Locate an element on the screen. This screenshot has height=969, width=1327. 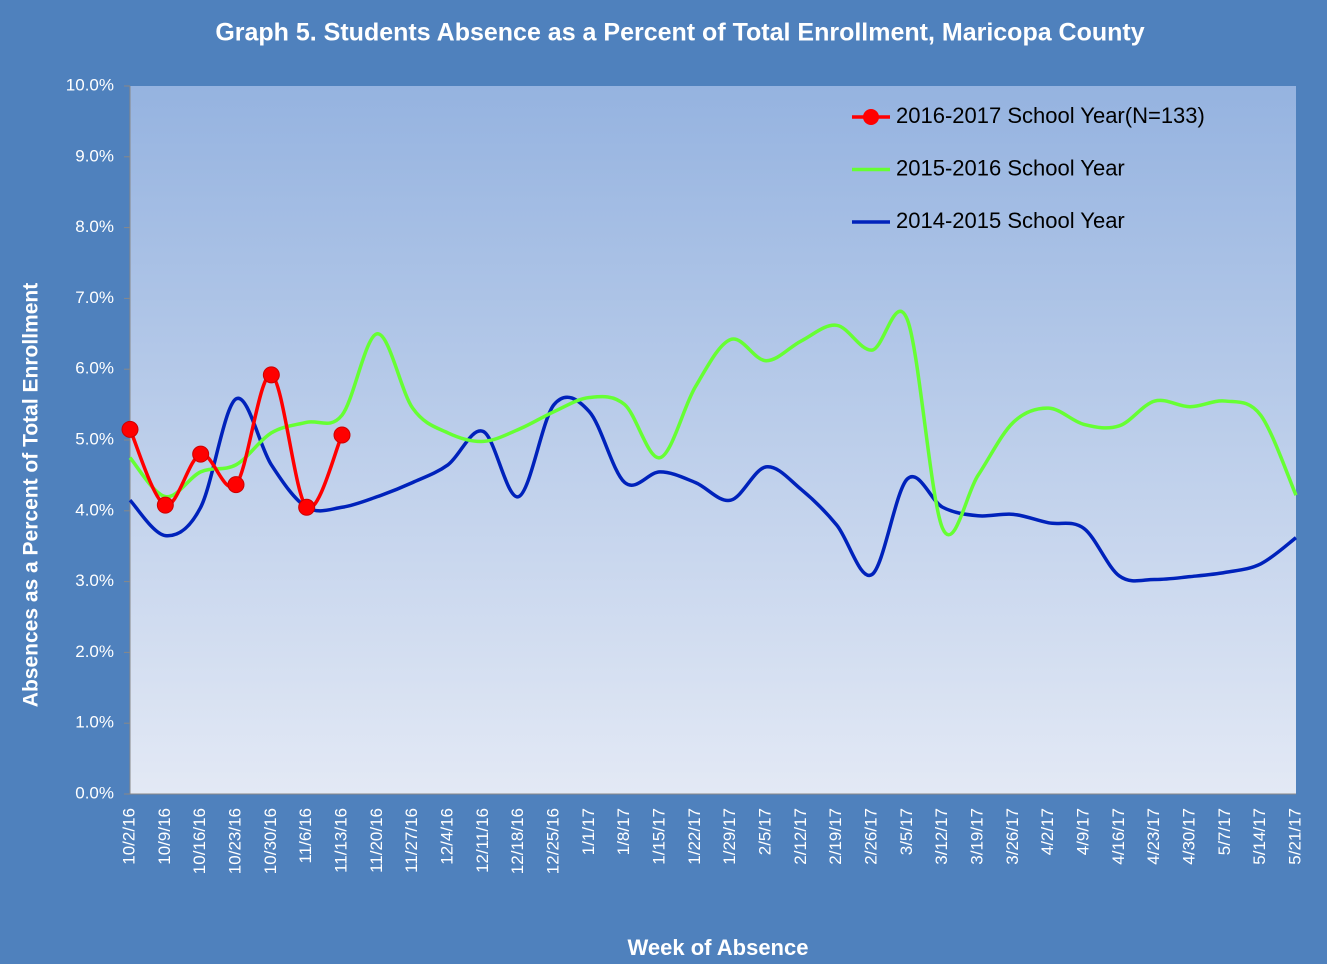
x-tick-label: 1/8/17 is located at coordinates (623, 831).